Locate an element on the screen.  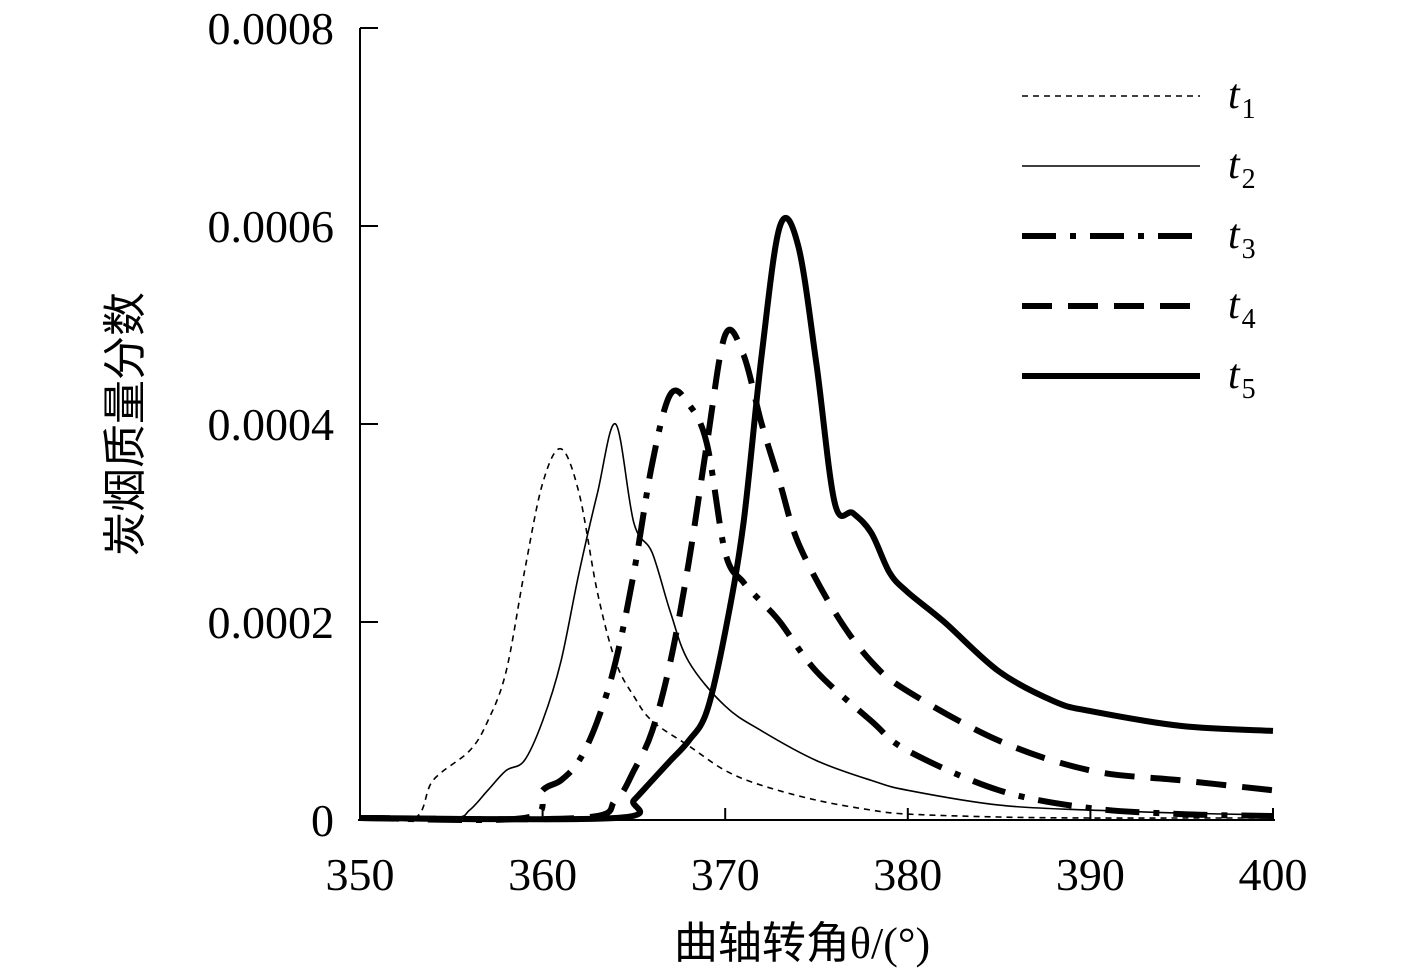
legend-label-subscript: 4 is located at coordinates (1249, 319).